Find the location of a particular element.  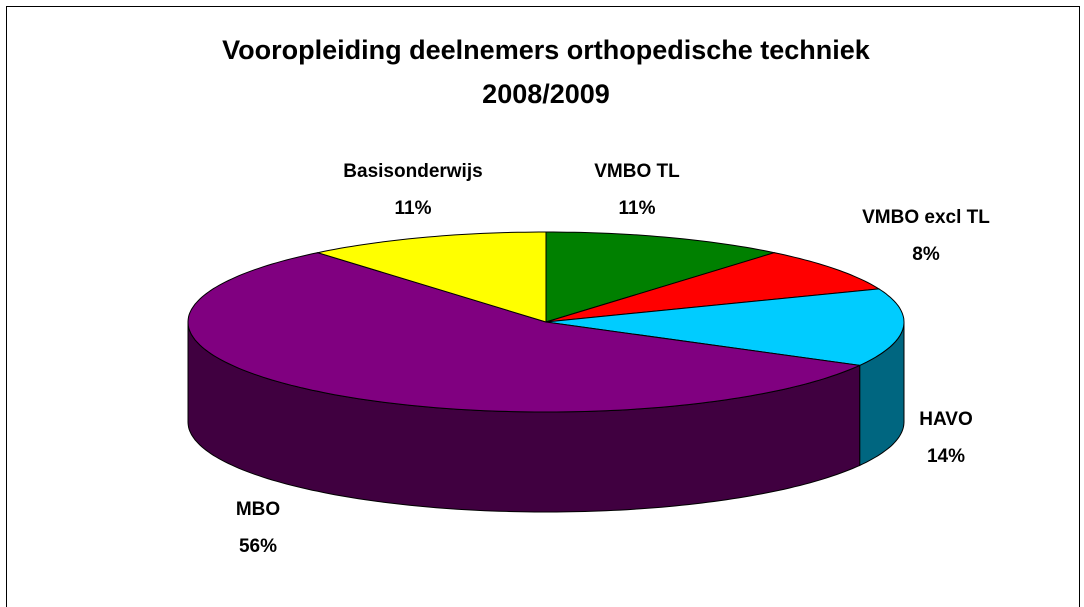

slice-label: HAVO is located at coordinates (945, 419).